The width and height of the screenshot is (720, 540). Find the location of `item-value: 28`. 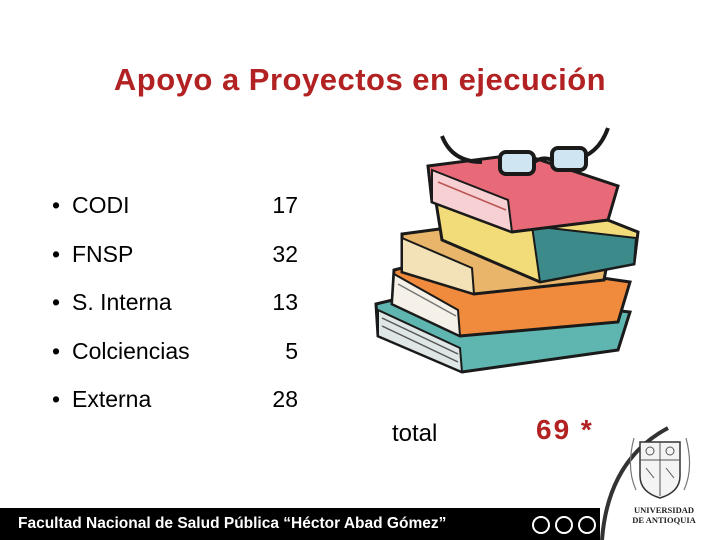

item-value: 28 is located at coordinates (285, 399).